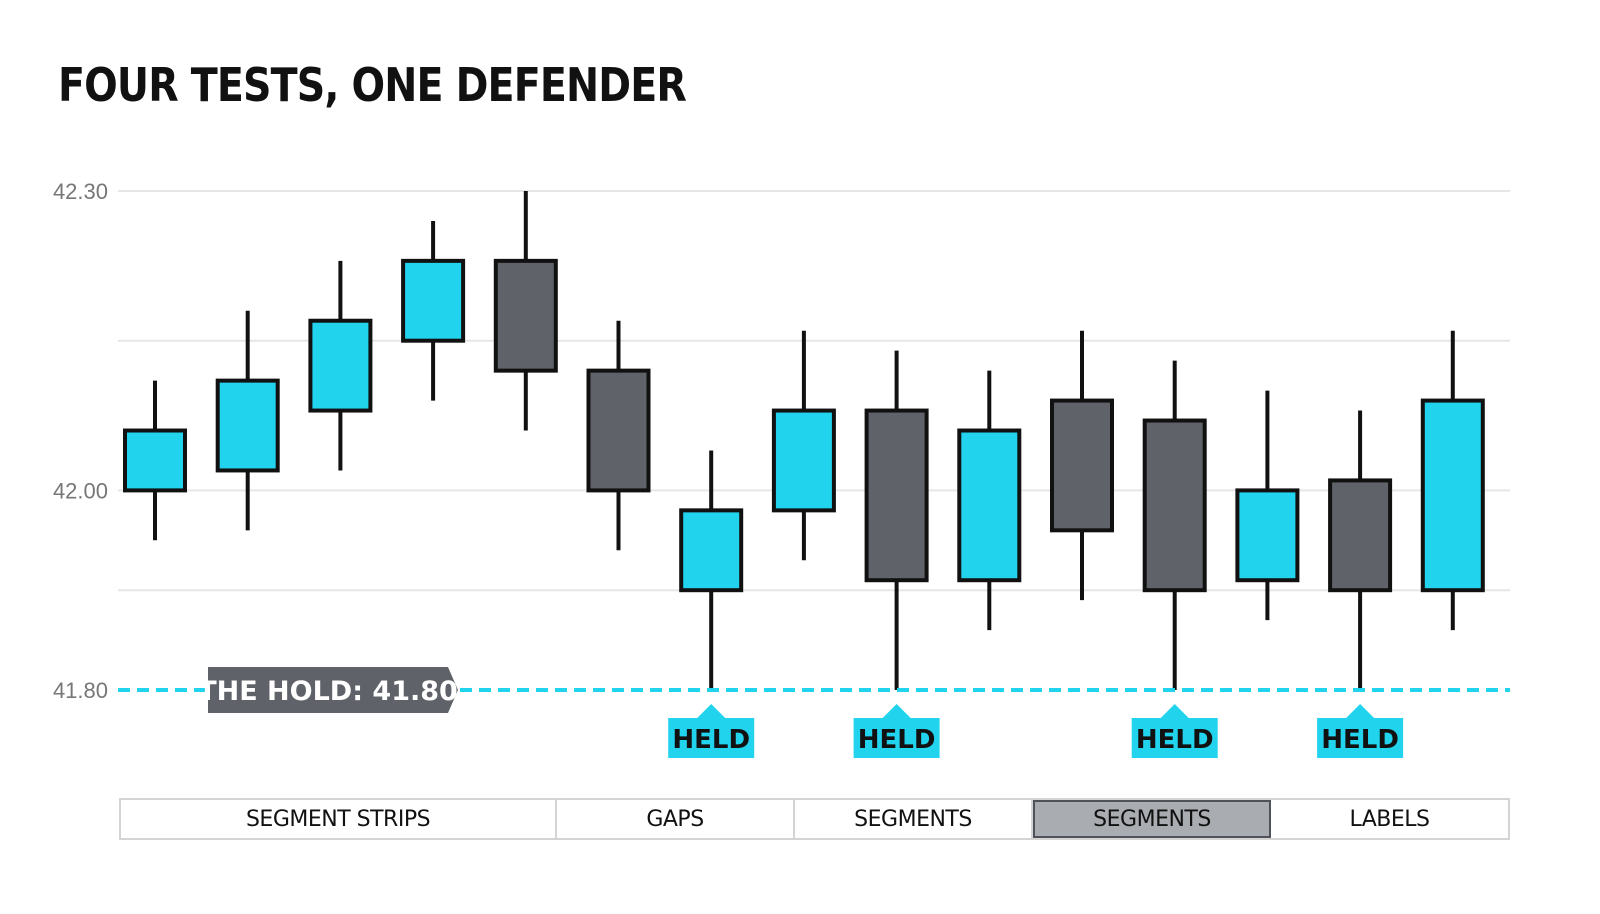 The image size is (1600, 914). I want to click on y-tick-label: 42.00, so click(80, 490).